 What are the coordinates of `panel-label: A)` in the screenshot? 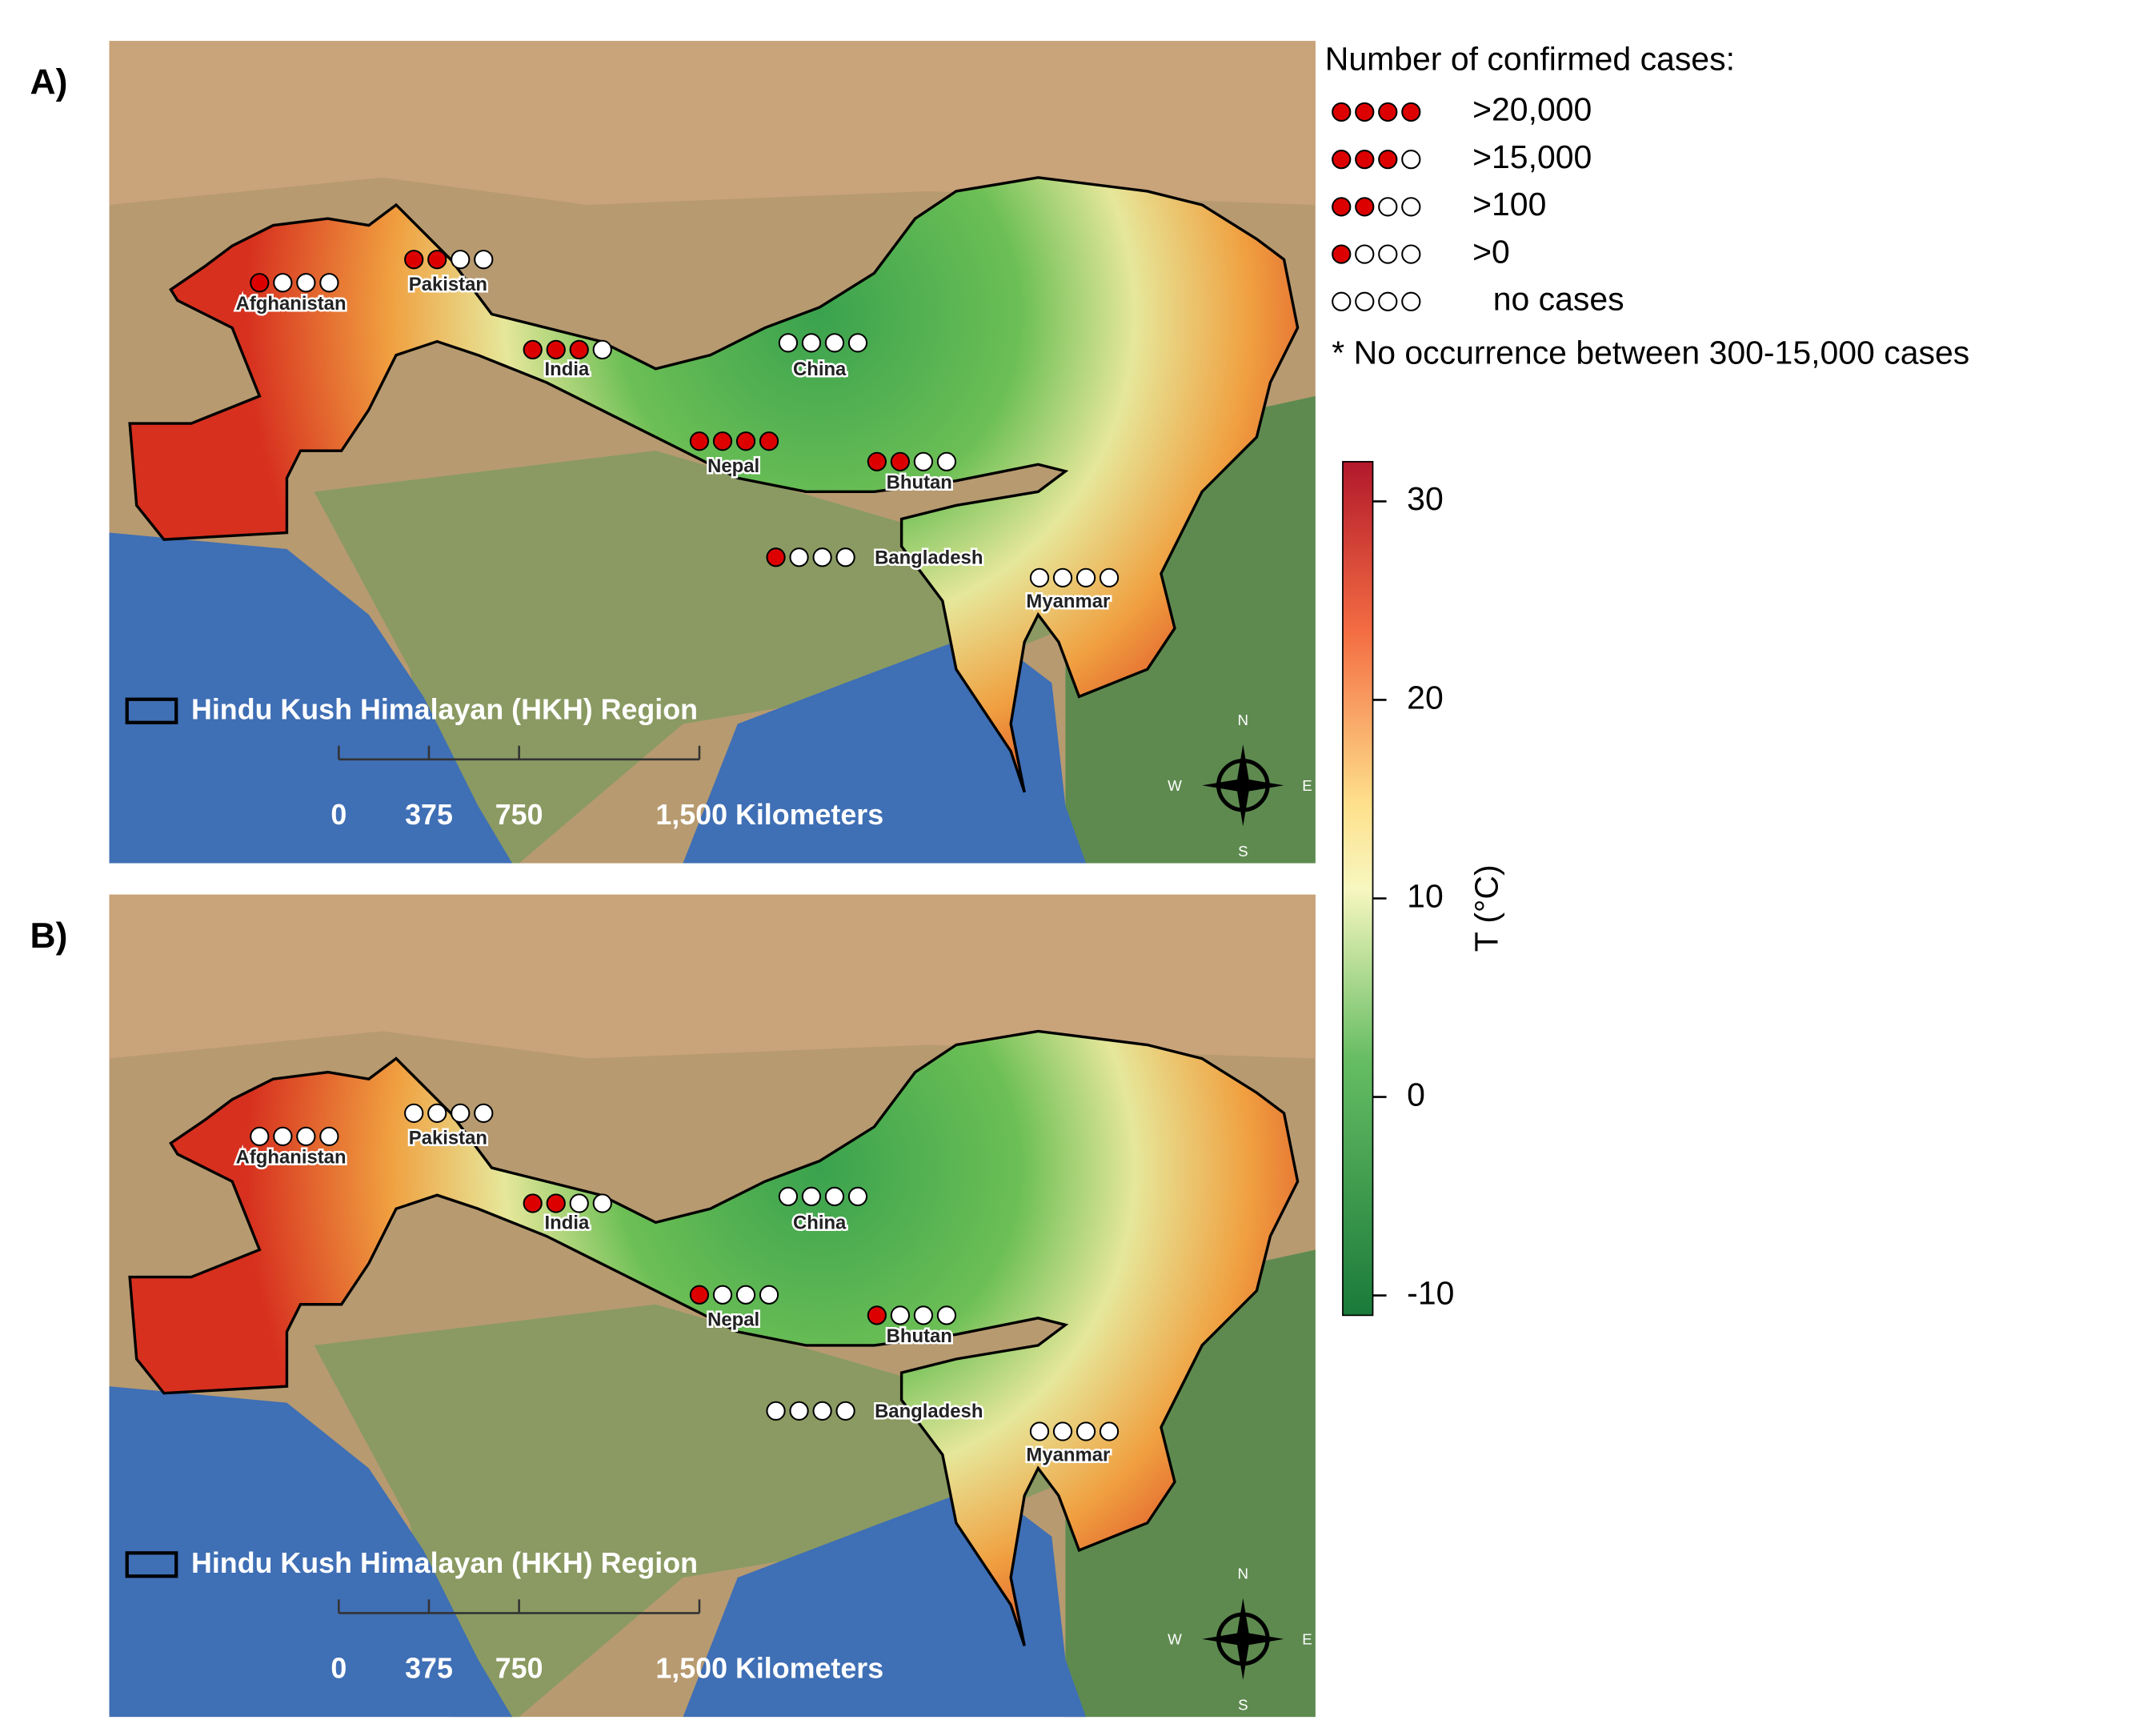 It's located at (49, 83).